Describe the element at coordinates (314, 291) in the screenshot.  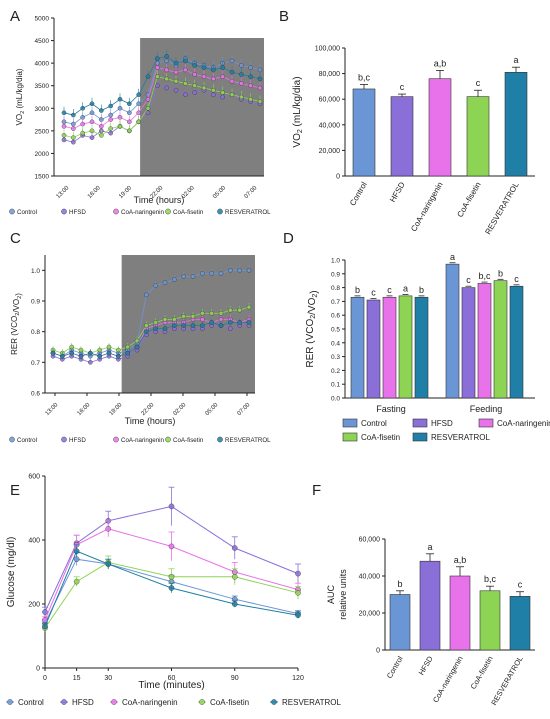
I see `y-axis-title-part: )` at that location.